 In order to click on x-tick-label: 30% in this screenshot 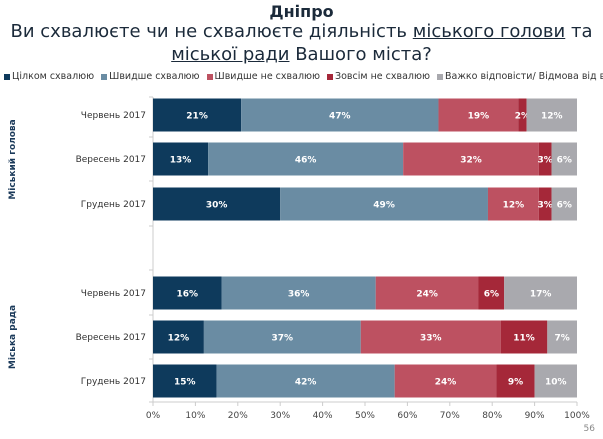, I will do `click(280, 416)`.